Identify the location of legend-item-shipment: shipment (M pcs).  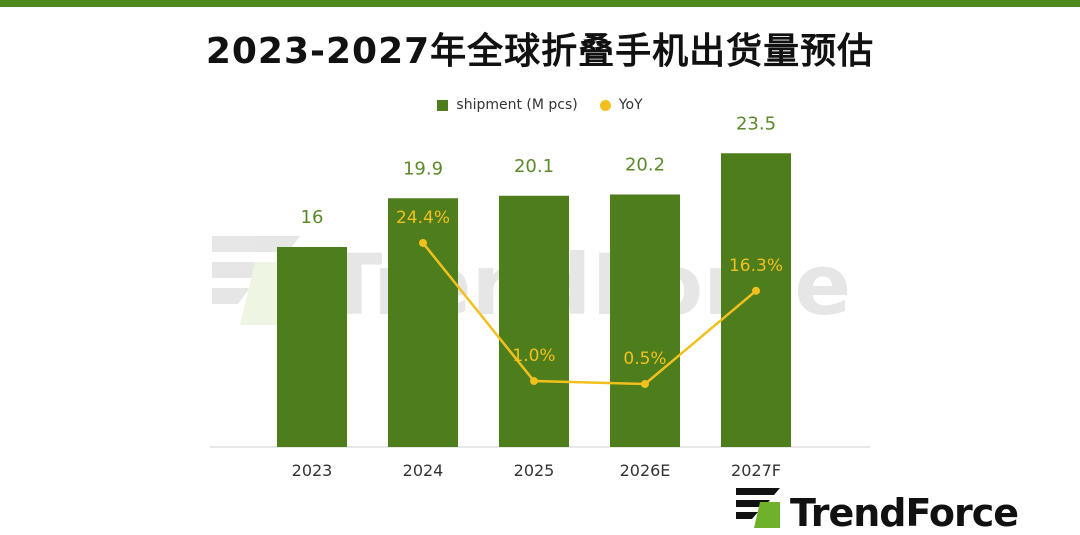
(507, 105).